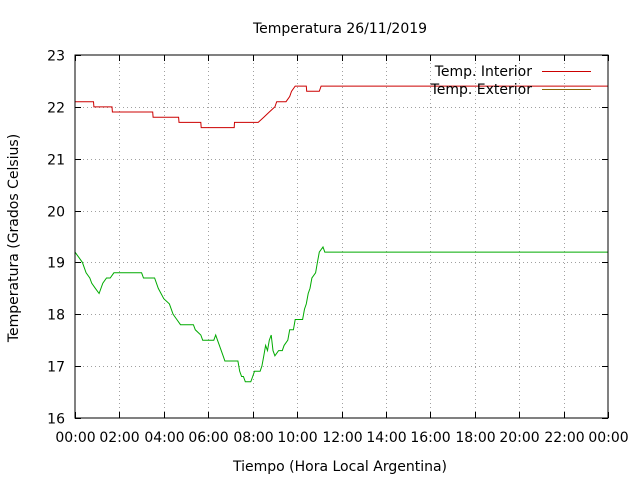  Describe the element at coordinates (339, 467) in the screenshot. I see `x-axis-title: Tiempo (Hora Local Argentina)` at that location.